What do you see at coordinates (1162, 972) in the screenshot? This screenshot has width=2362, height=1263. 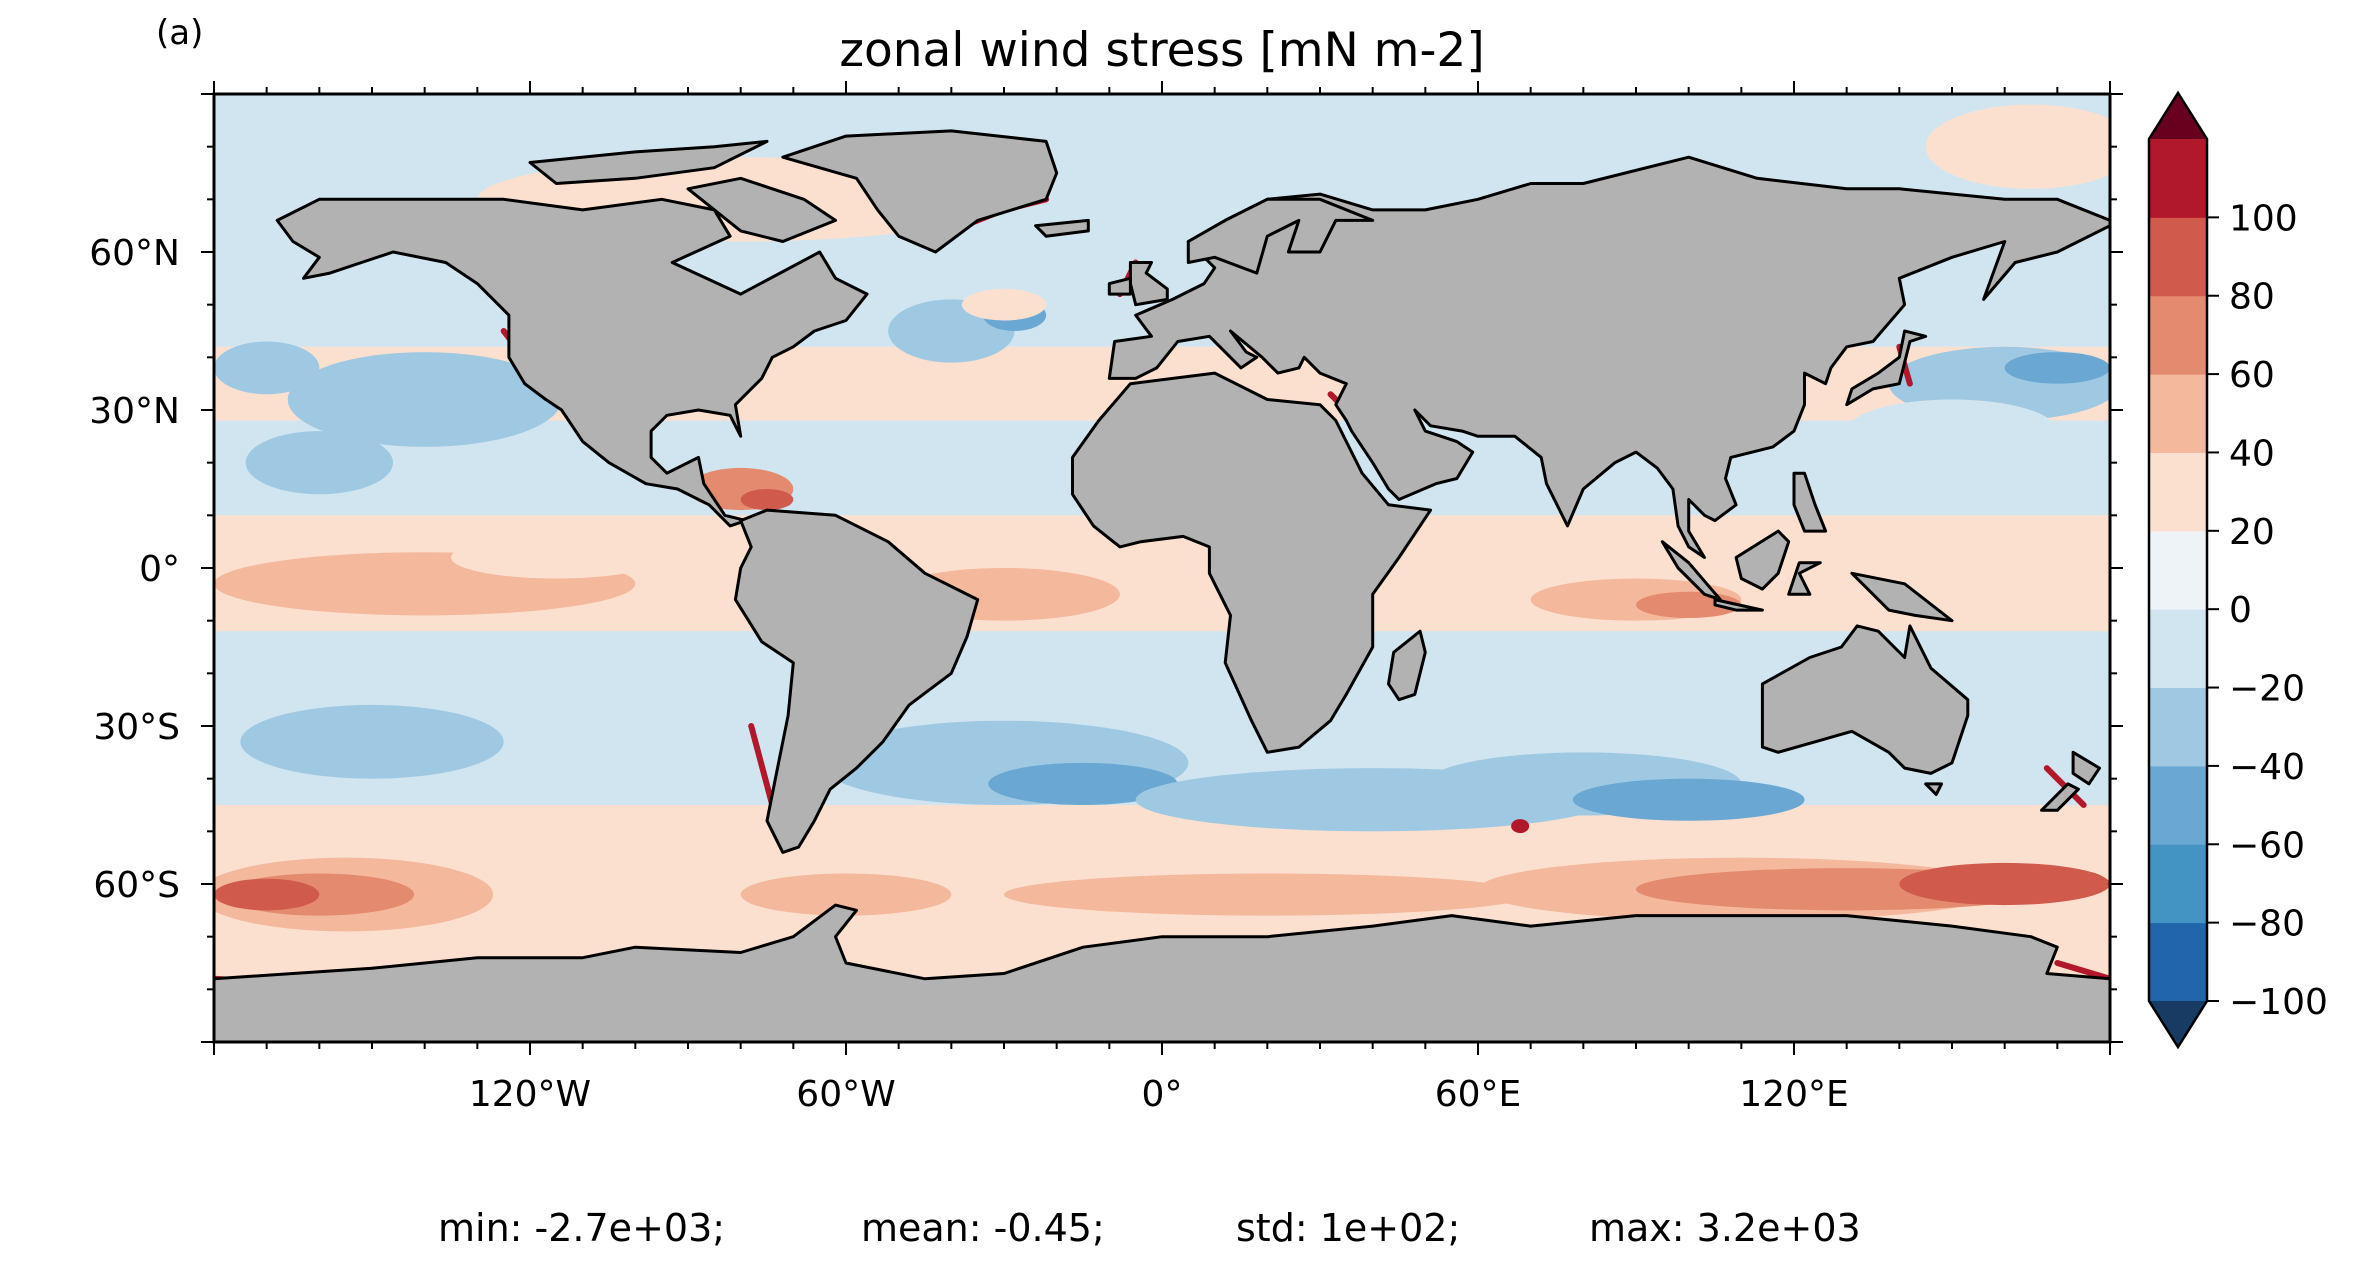 I see `land-antarctica` at bounding box center [1162, 972].